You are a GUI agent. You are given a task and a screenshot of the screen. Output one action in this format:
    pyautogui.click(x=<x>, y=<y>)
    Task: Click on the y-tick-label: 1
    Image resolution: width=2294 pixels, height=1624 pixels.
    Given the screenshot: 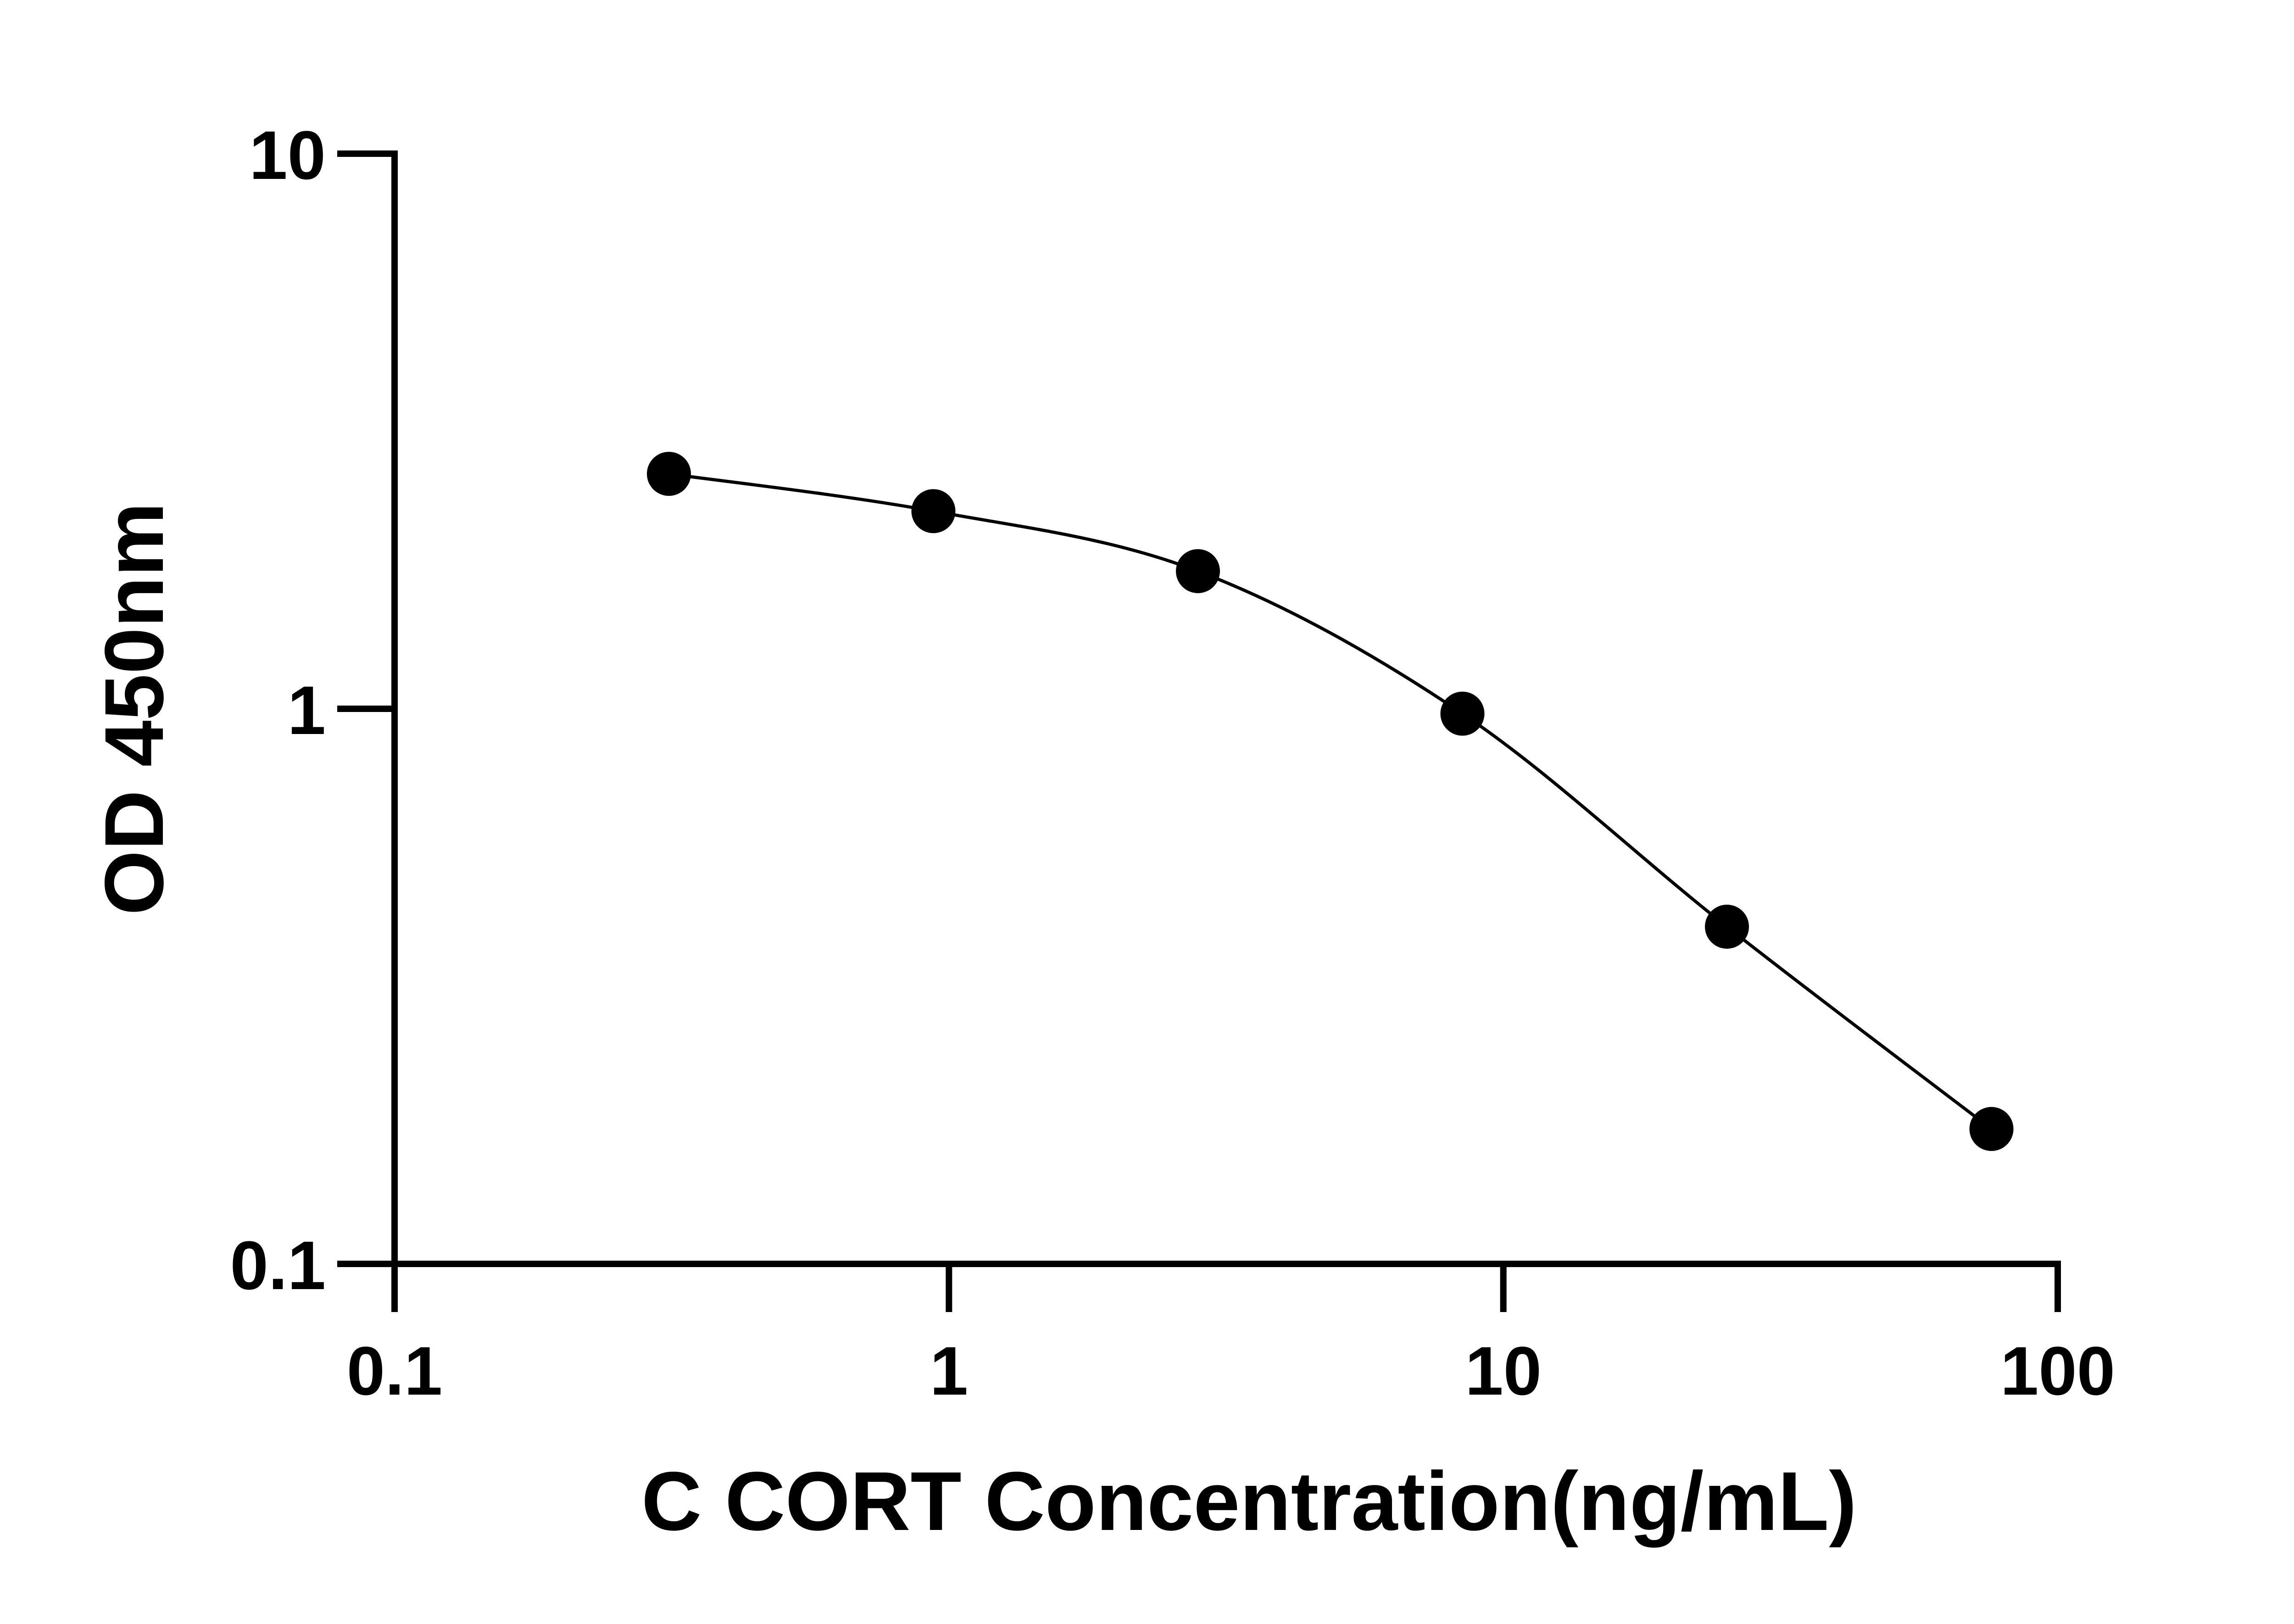 What is the action you would take?
    pyautogui.click(x=307, y=710)
    